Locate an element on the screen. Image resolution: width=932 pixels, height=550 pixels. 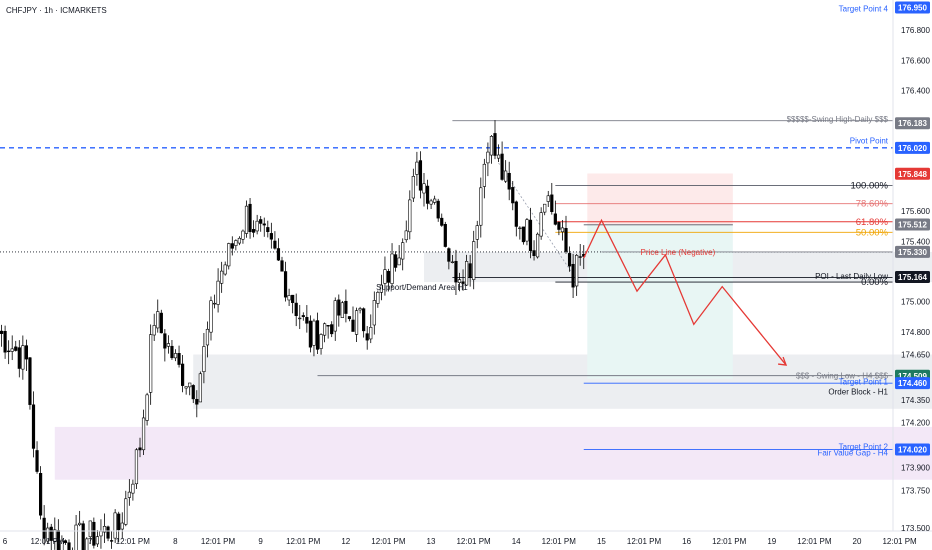
price-tag-label: 175.330 is located at coordinates (912, 252).